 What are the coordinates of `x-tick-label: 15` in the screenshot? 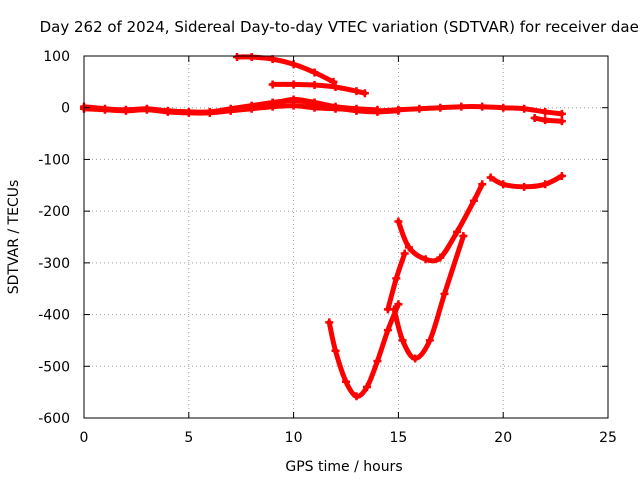 It's located at (398, 438).